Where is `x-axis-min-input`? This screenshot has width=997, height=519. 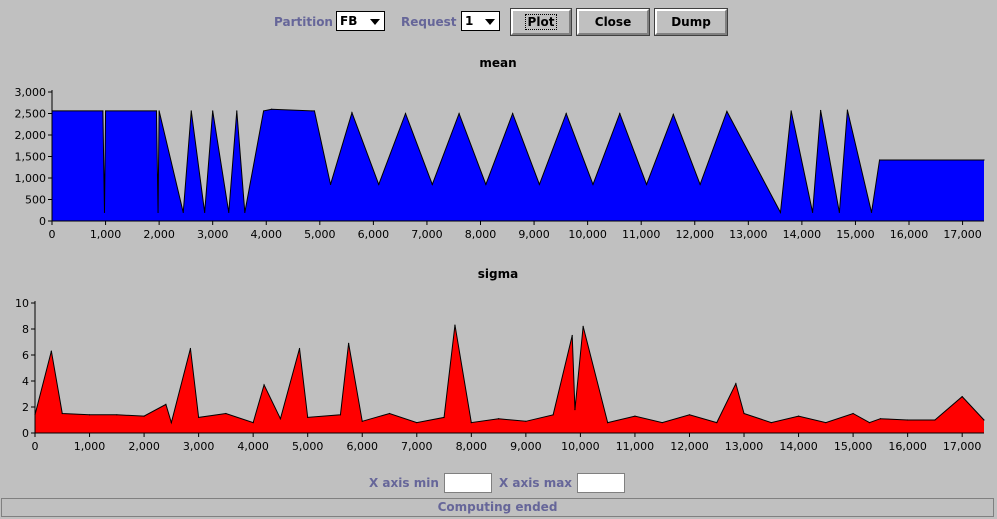 x-axis-min-input is located at coordinates (468, 483).